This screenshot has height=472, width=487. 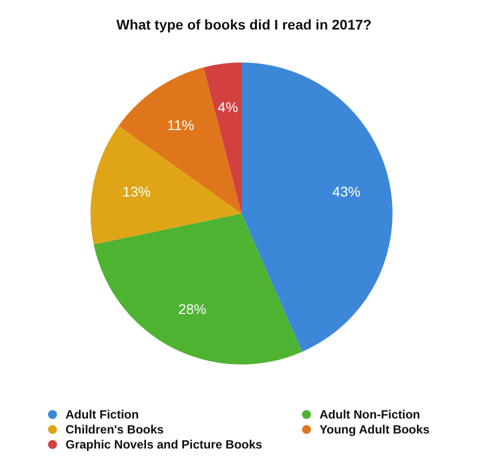 What do you see at coordinates (346, 192) in the screenshot?
I see `data-label: 43%` at bounding box center [346, 192].